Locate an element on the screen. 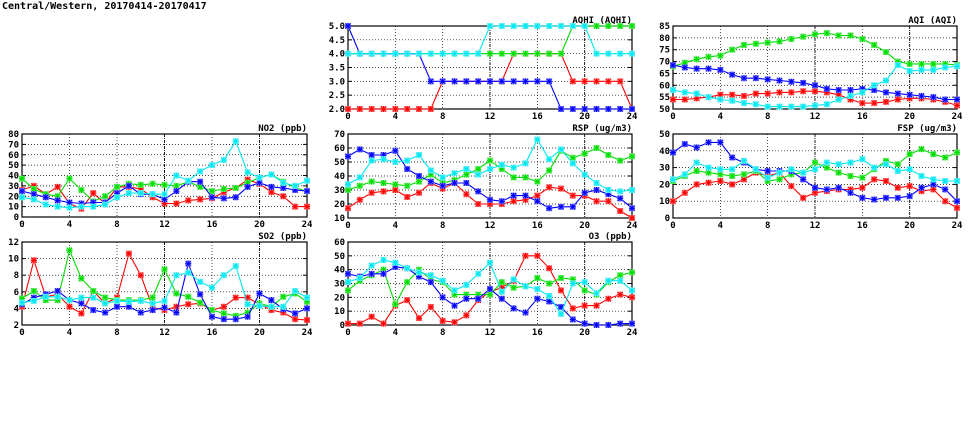 This screenshot has width=975, height=447. y-tick-label: 8 is located at coordinates (16, 276).